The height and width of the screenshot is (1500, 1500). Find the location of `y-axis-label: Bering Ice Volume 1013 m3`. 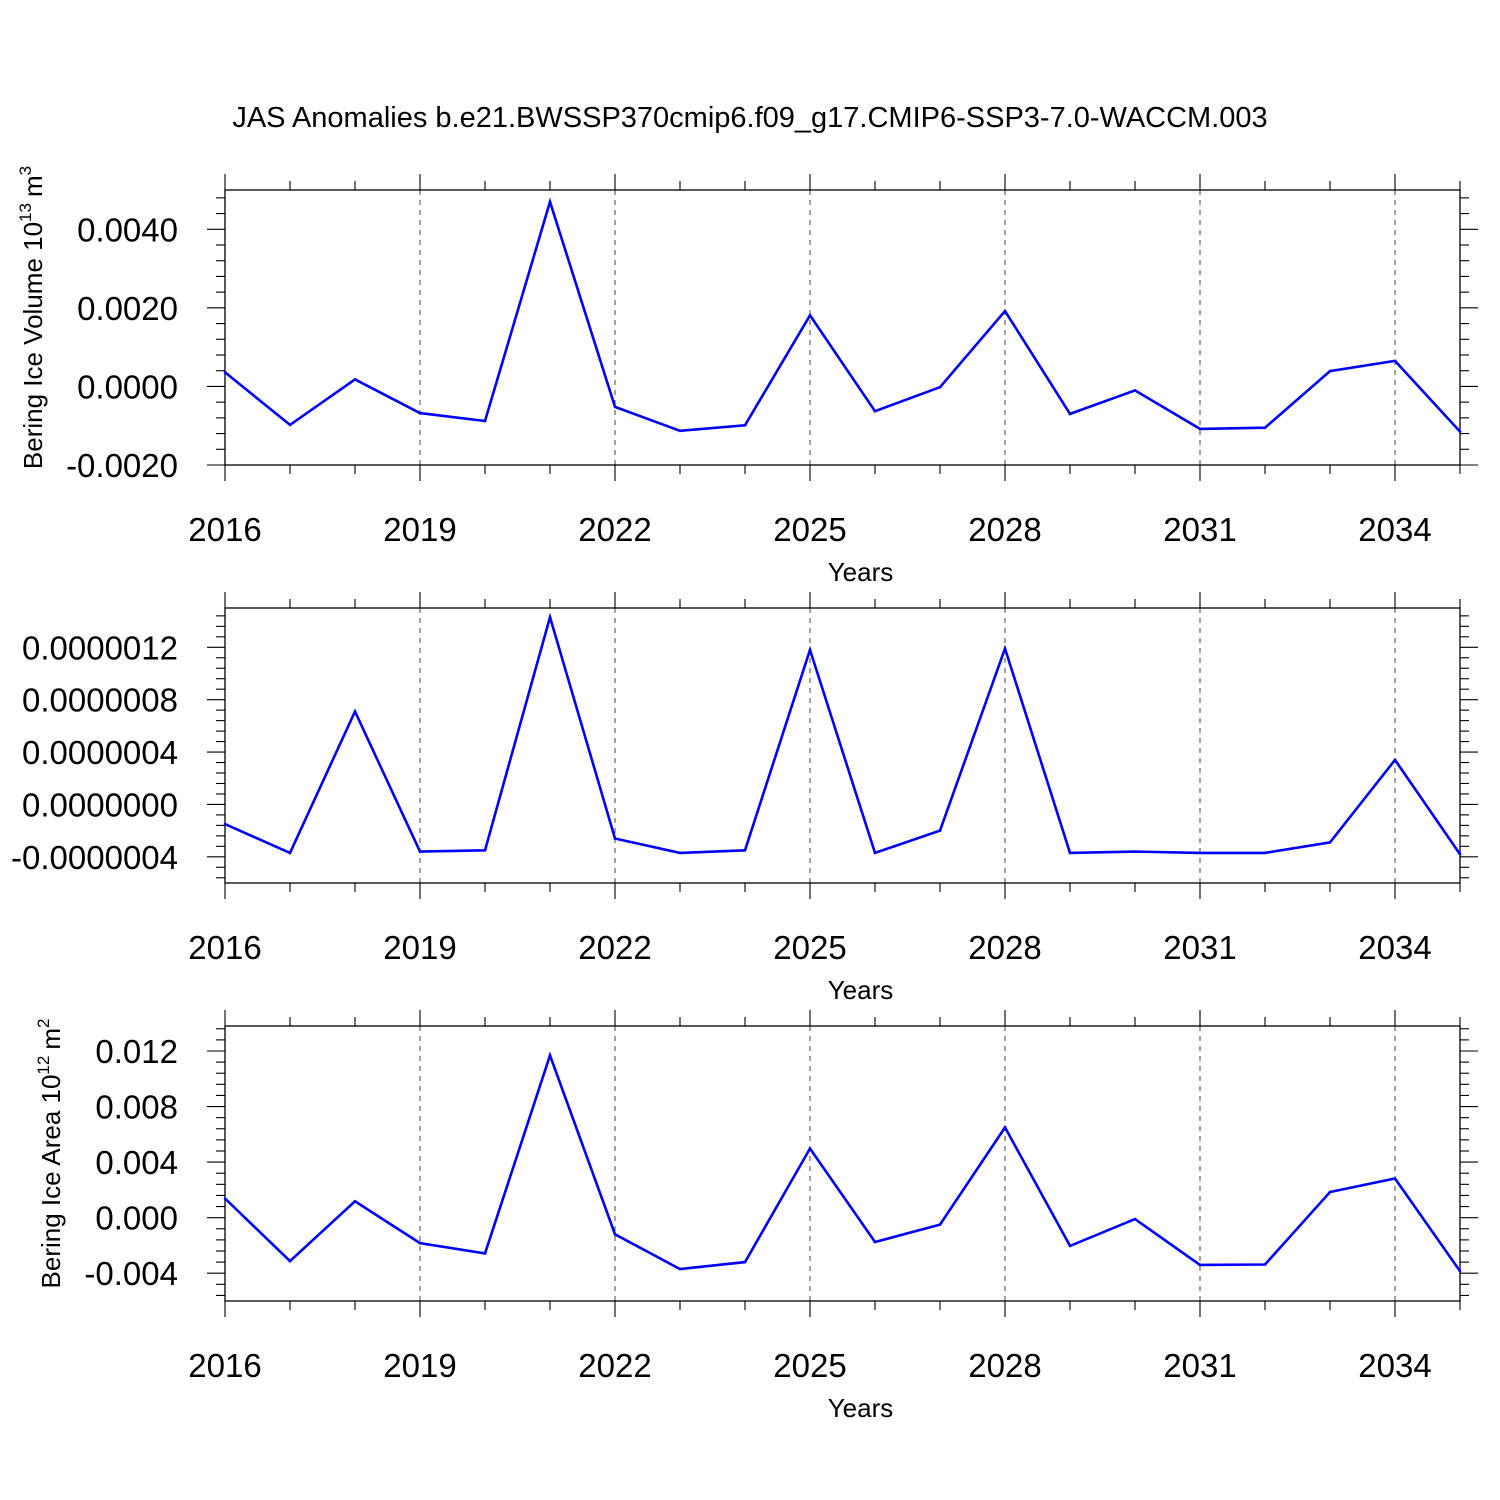

y-axis-label: Bering Ice Volume 1013 m3 is located at coordinates (32, 317).